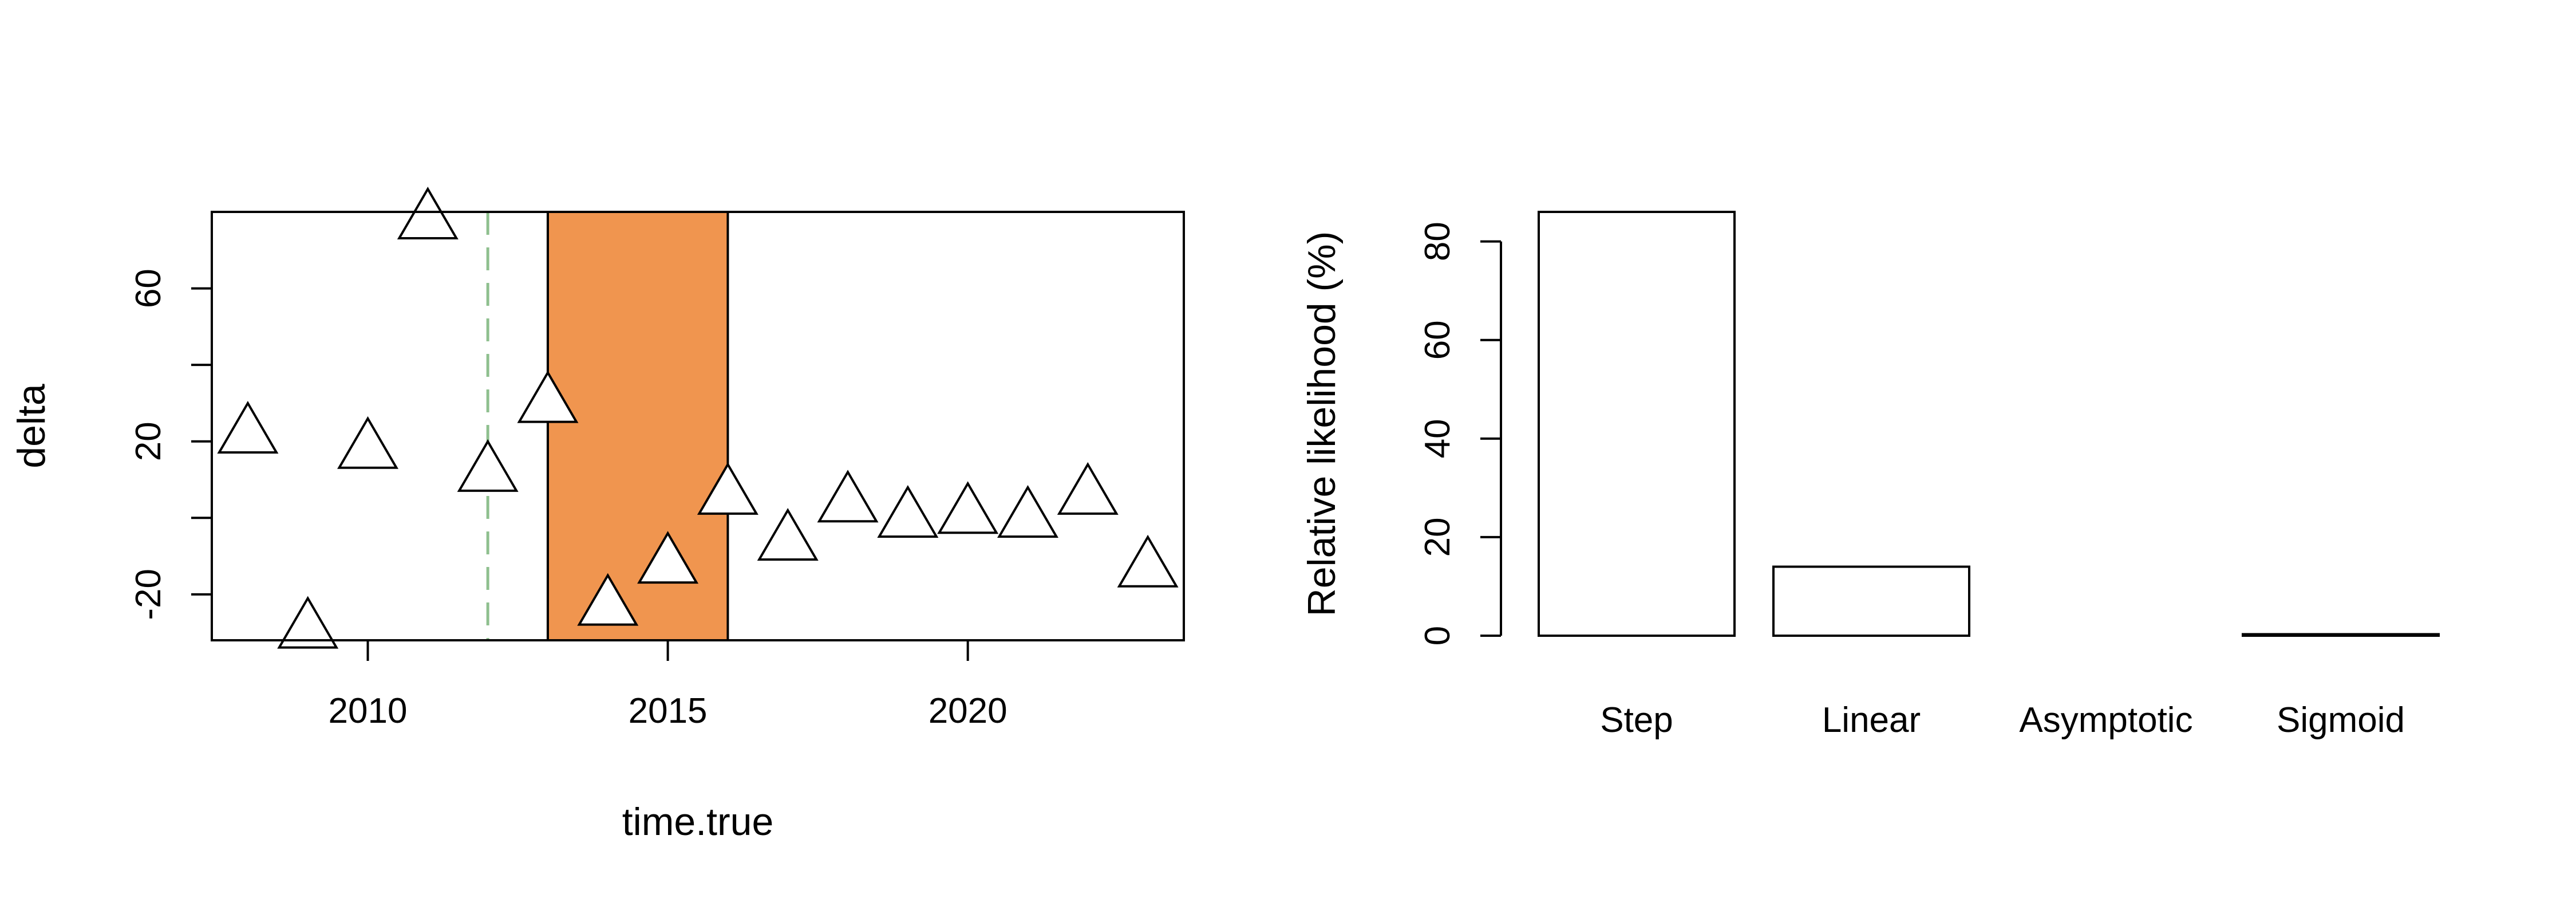 The width and height of the screenshot is (2576, 902). Describe the element at coordinates (2341, 720) in the screenshot. I see `category-label-3: Sigmoid` at that location.